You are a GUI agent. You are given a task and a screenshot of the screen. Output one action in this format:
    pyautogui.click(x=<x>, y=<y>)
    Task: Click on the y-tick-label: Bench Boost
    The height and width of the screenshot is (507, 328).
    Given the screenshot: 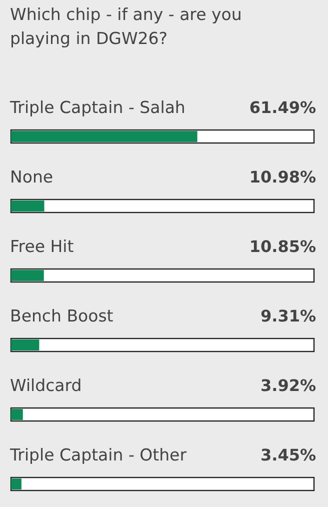 What is the action you would take?
    pyautogui.click(x=62, y=316)
    